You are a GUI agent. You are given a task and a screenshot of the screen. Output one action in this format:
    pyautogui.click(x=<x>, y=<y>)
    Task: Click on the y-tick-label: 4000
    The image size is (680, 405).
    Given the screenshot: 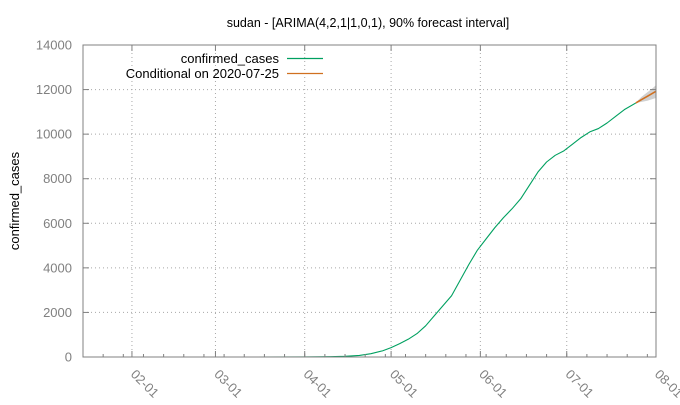 What is the action you would take?
    pyautogui.click(x=57, y=267)
    